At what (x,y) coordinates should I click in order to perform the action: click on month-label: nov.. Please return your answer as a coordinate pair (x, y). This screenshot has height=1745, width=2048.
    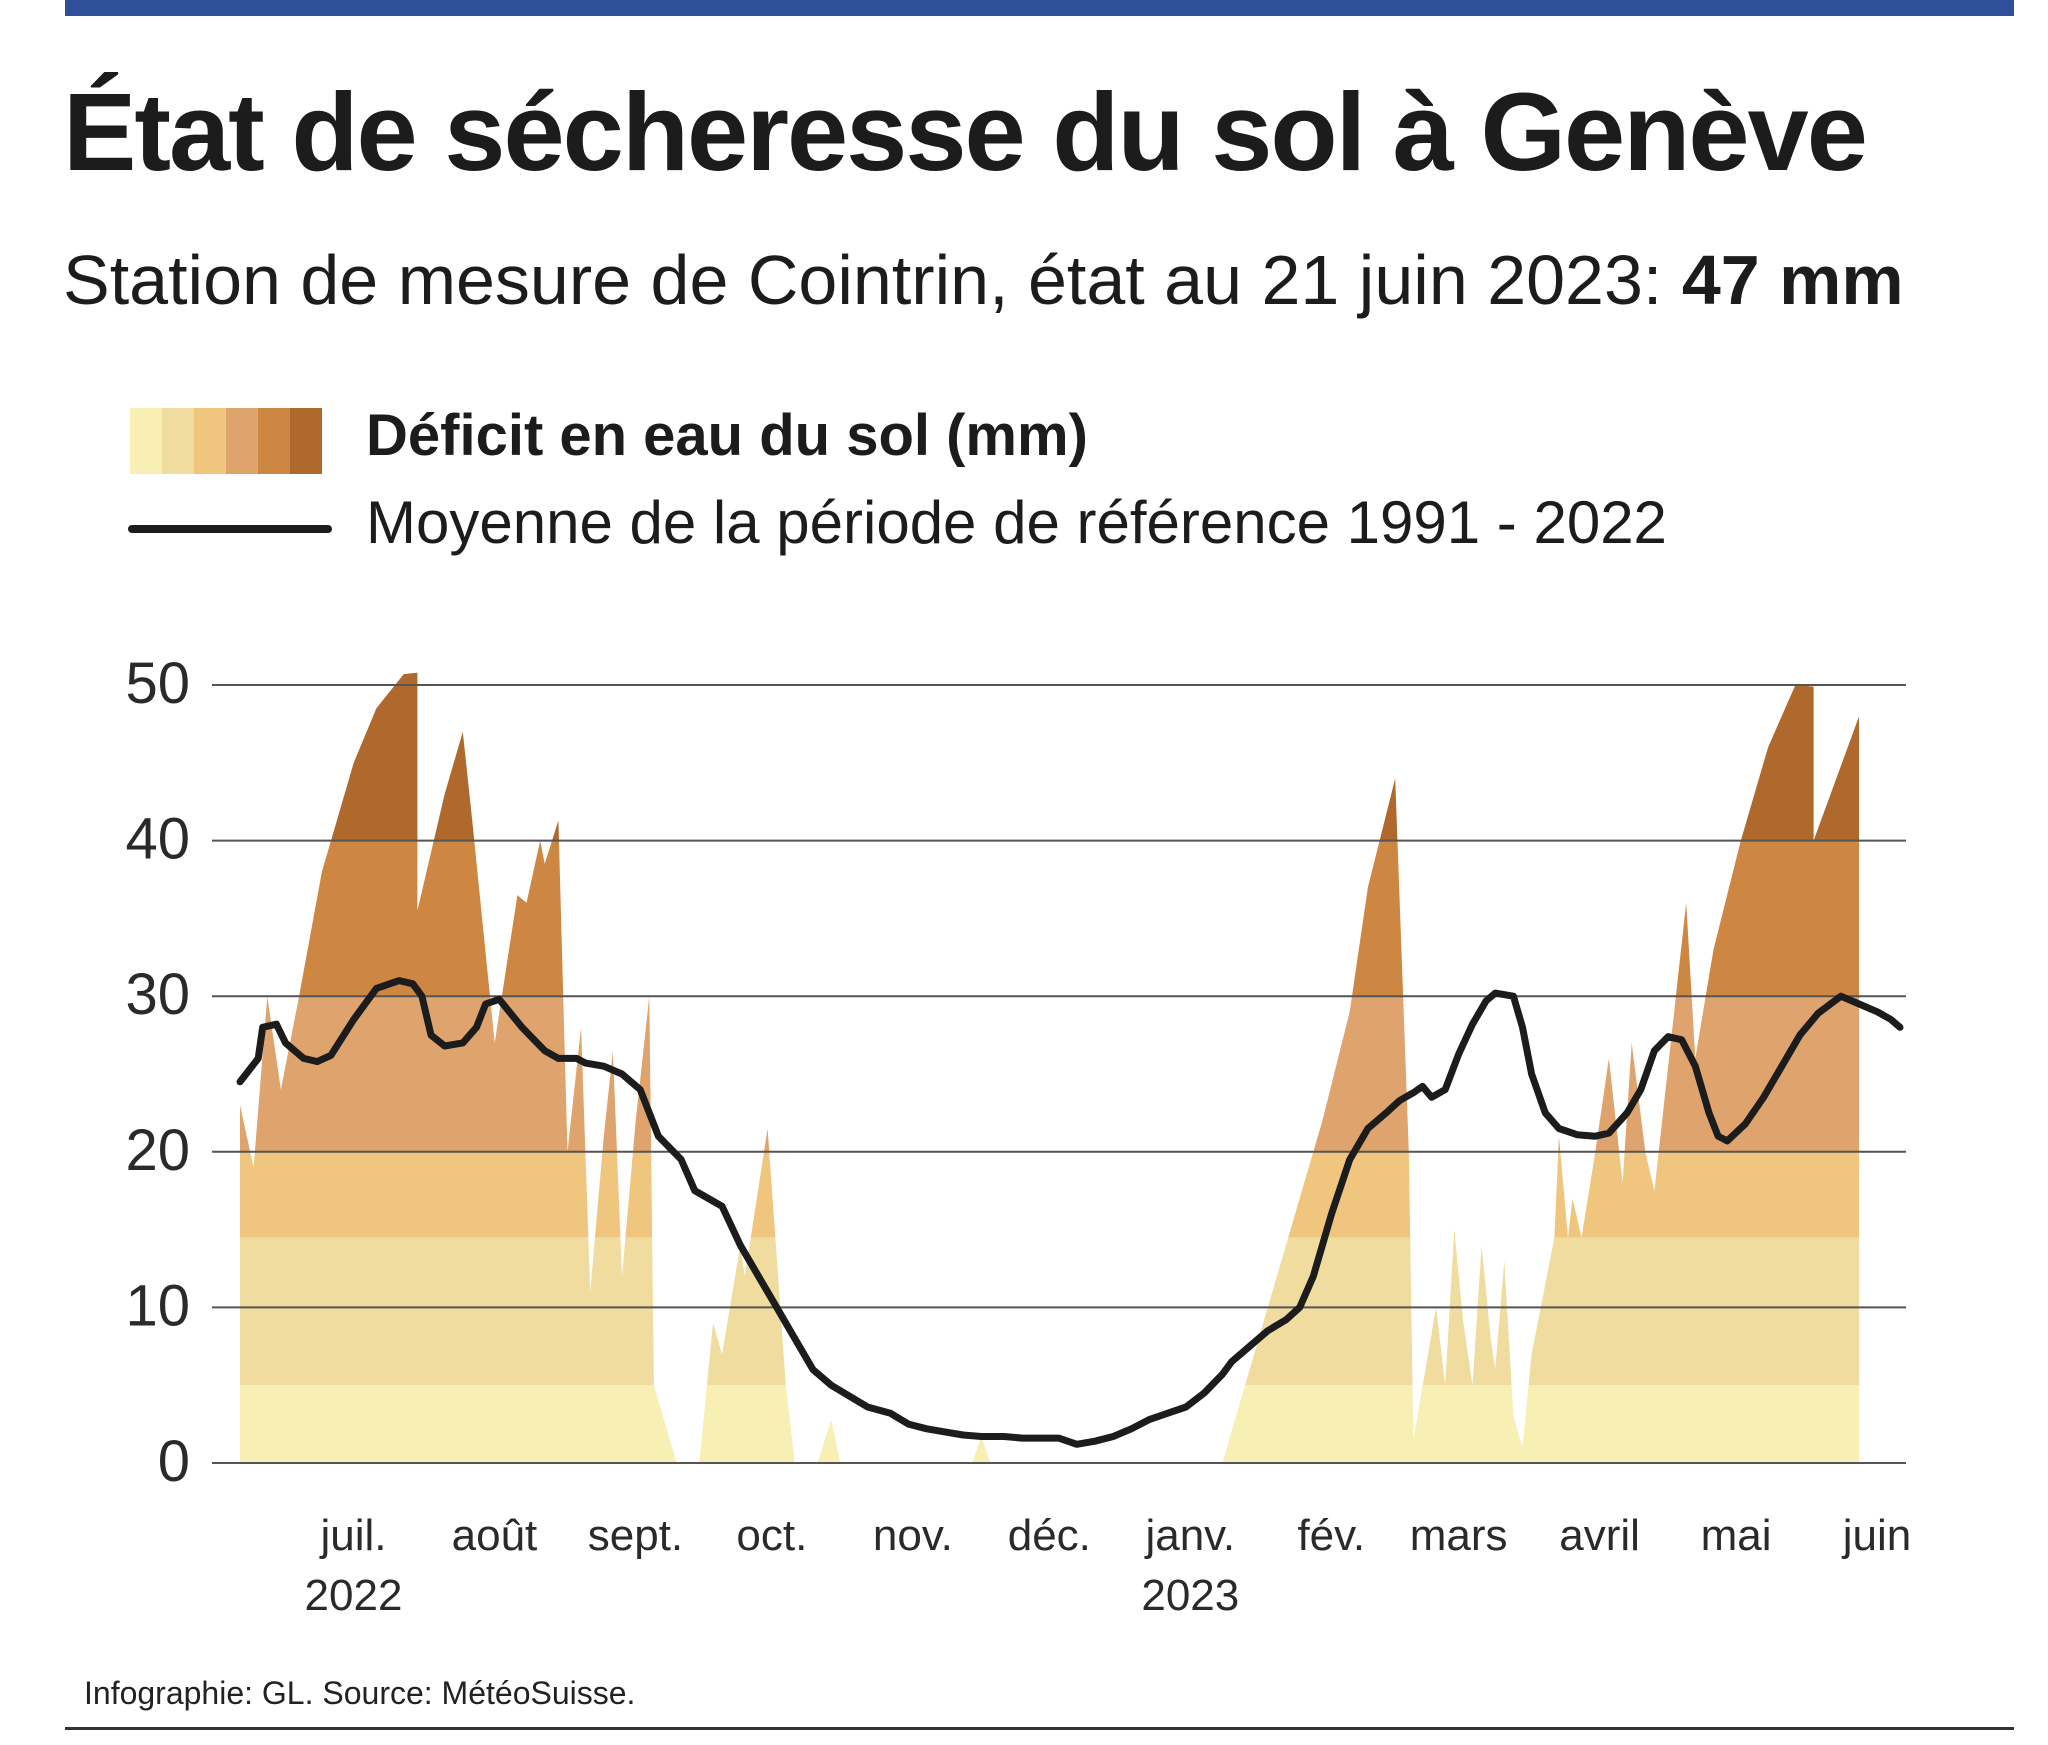
    Looking at the image, I should click on (913, 1535).